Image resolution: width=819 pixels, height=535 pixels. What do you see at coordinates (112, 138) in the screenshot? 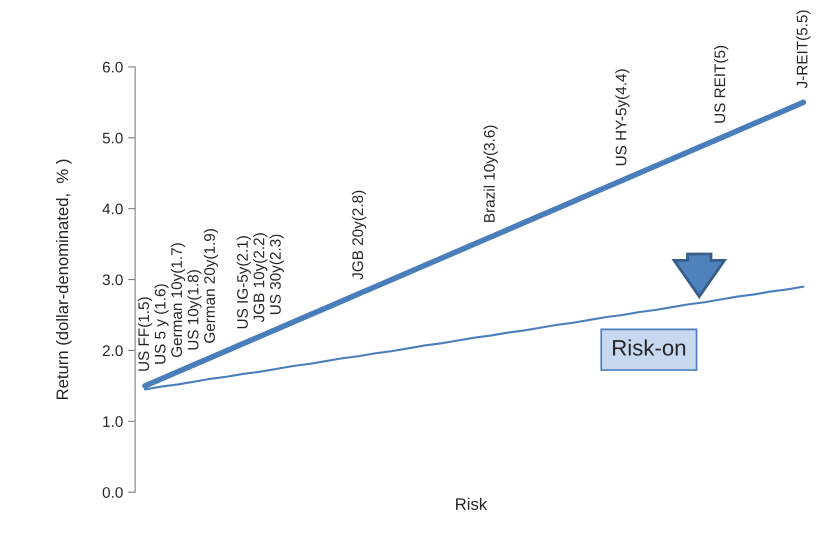
I see `y-tick-label: 5.0` at bounding box center [112, 138].